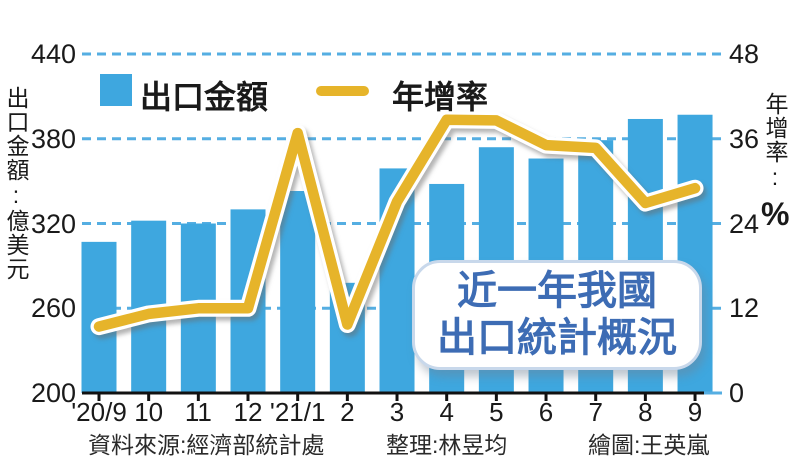 This screenshot has height=458, width=793. Describe the element at coordinates (744, 54) in the screenshot. I see `right-axis-tick-label: 48` at that location.